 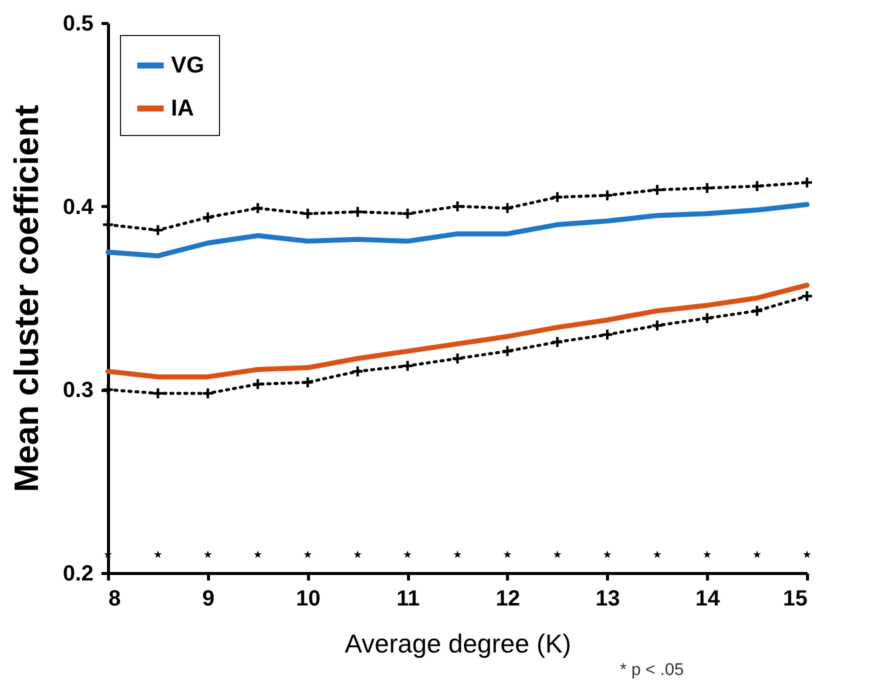 What do you see at coordinates (458, 643) in the screenshot?
I see `x-axis-title: Average degree (K)` at bounding box center [458, 643].